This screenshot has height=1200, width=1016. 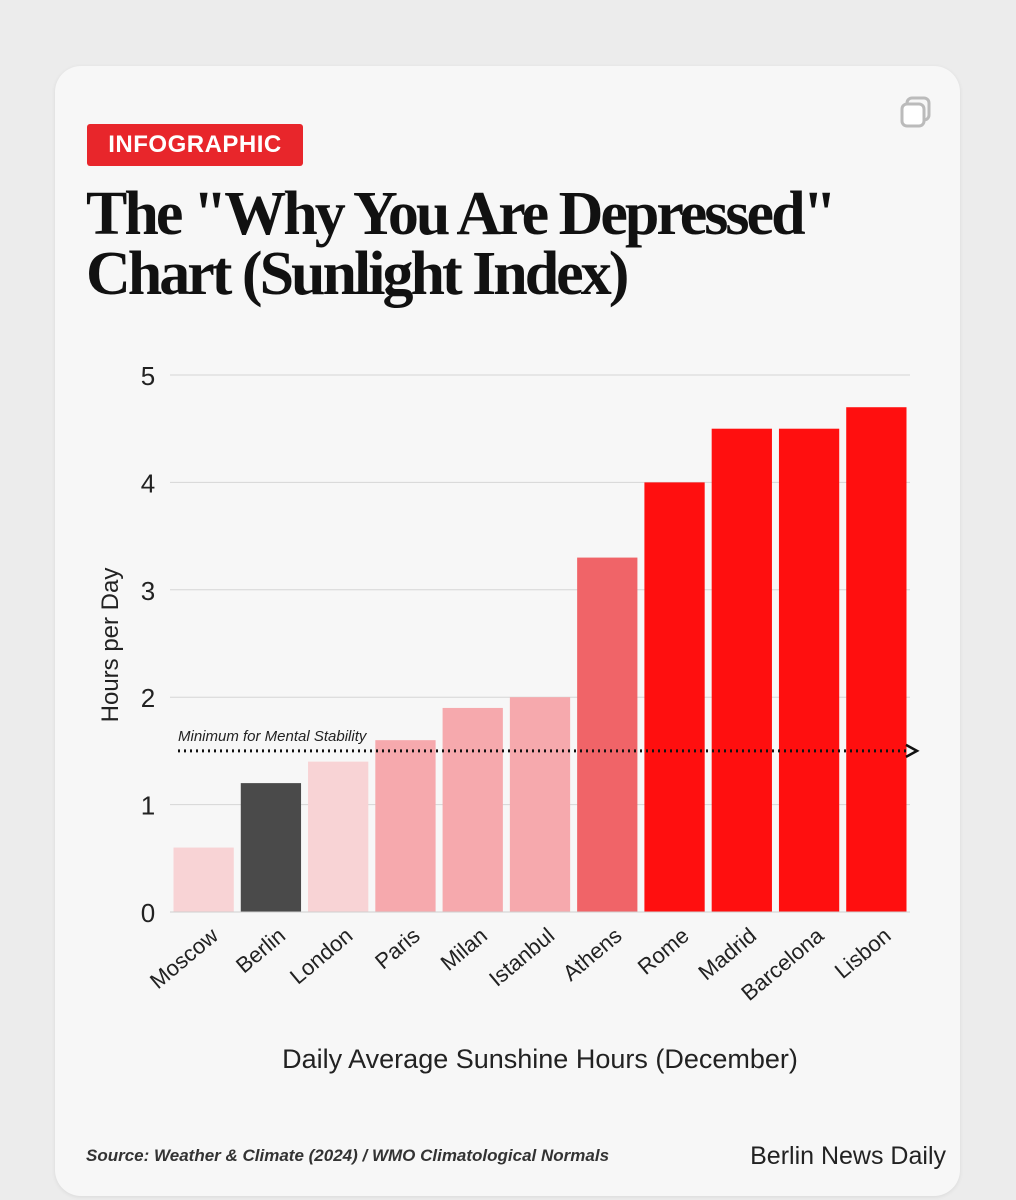 What do you see at coordinates (663, 951) in the screenshot?
I see `x-tick-label: Rome` at bounding box center [663, 951].